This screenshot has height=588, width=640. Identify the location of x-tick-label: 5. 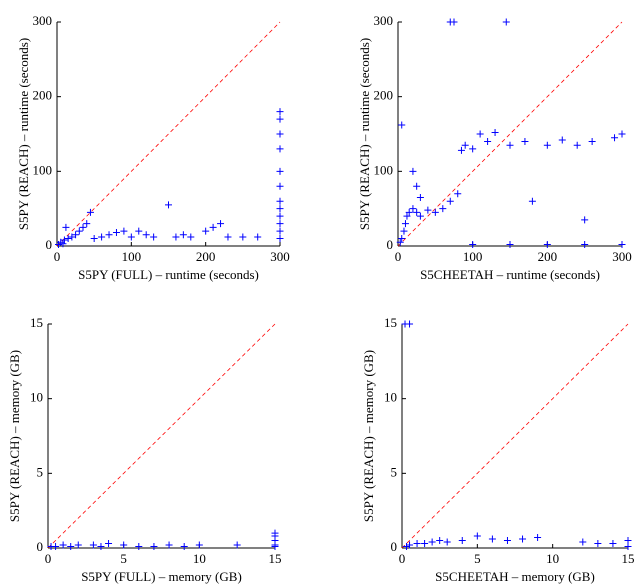
(123, 558).